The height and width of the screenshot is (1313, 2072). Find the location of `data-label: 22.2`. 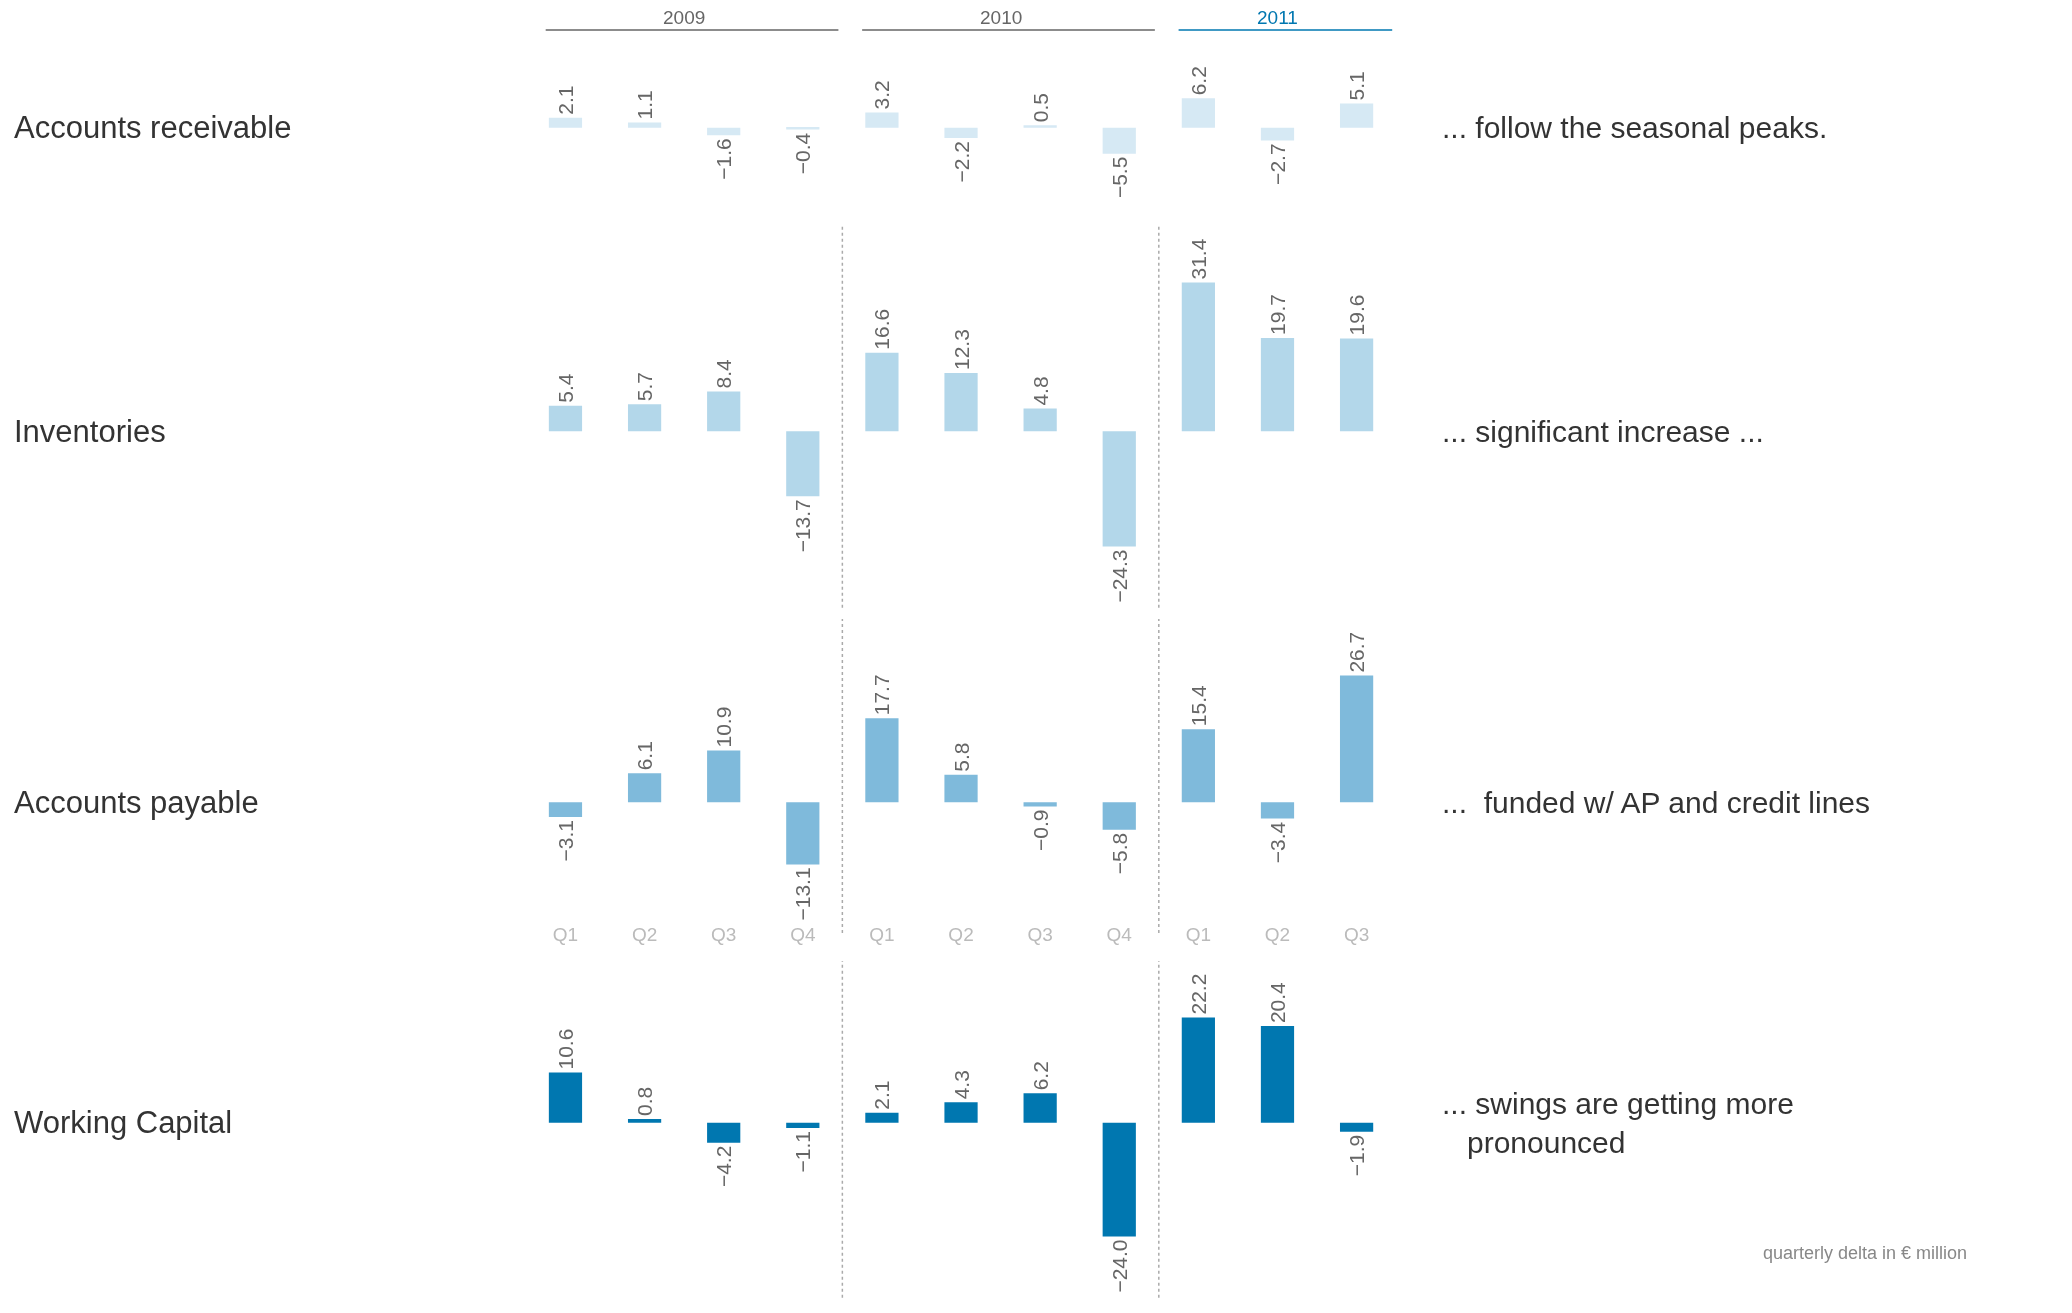

data-label: 22.2 is located at coordinates (1198, 994).